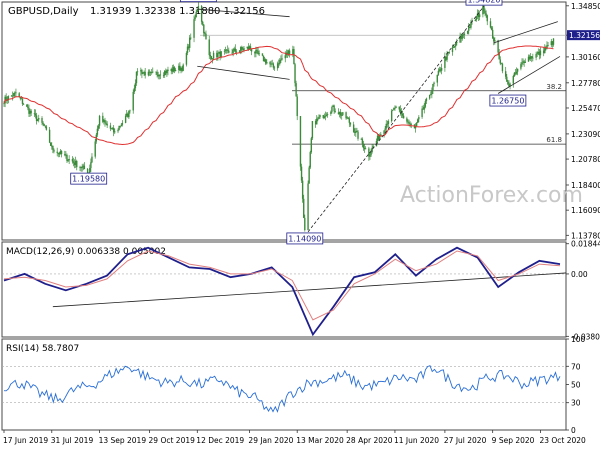 This screenshot has height=454, width=600. What do you see at coordinates (585, 159) in the screenshot?
I see `price-tick-label: 1.20780` at bounding box center [585, 159].